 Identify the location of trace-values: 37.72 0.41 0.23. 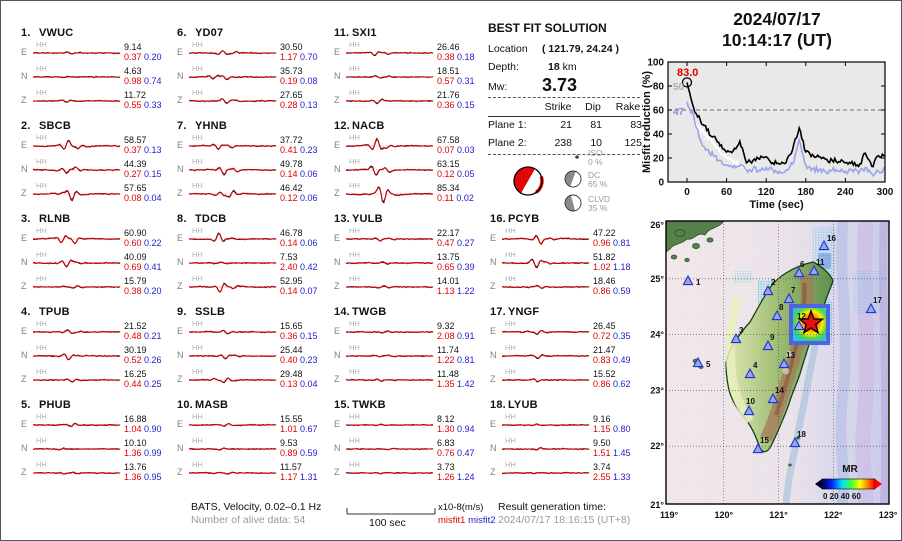
(299, 145).